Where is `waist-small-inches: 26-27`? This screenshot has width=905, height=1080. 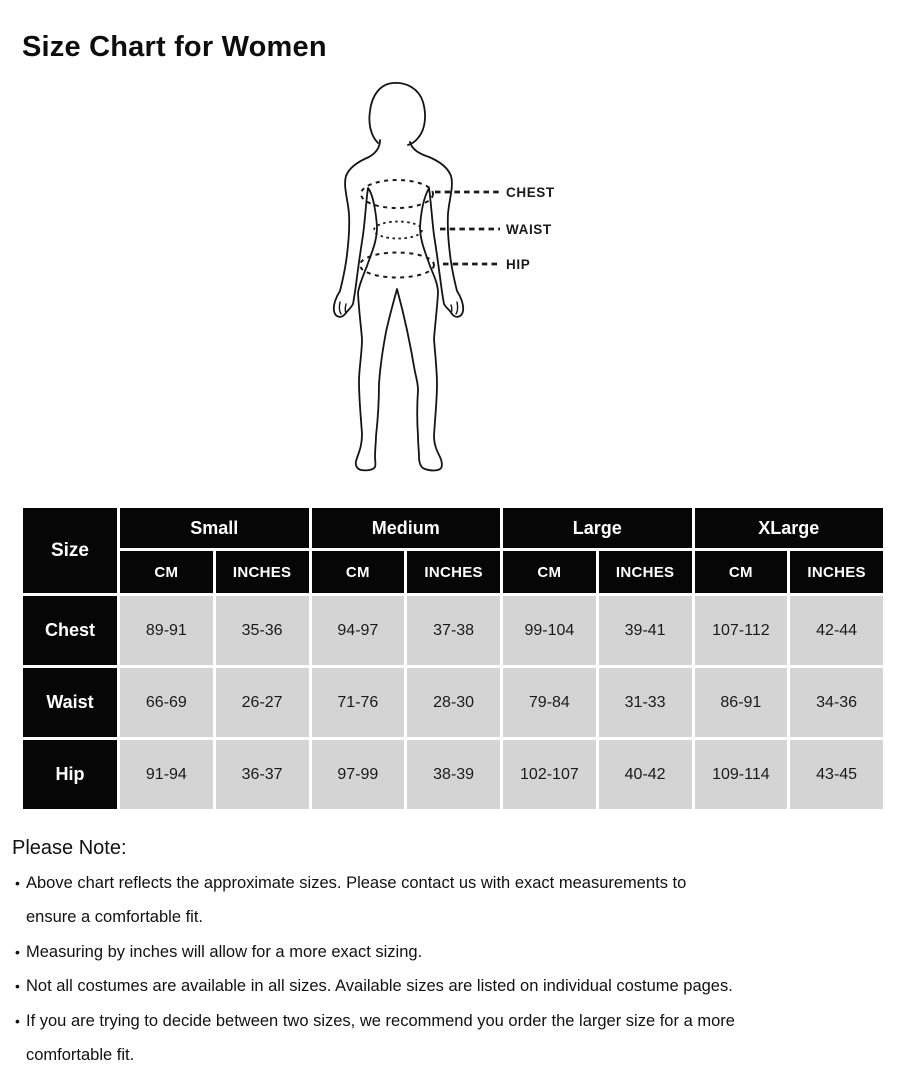
waist-small-inches: 26-27 is located at coordinates (262, 702).